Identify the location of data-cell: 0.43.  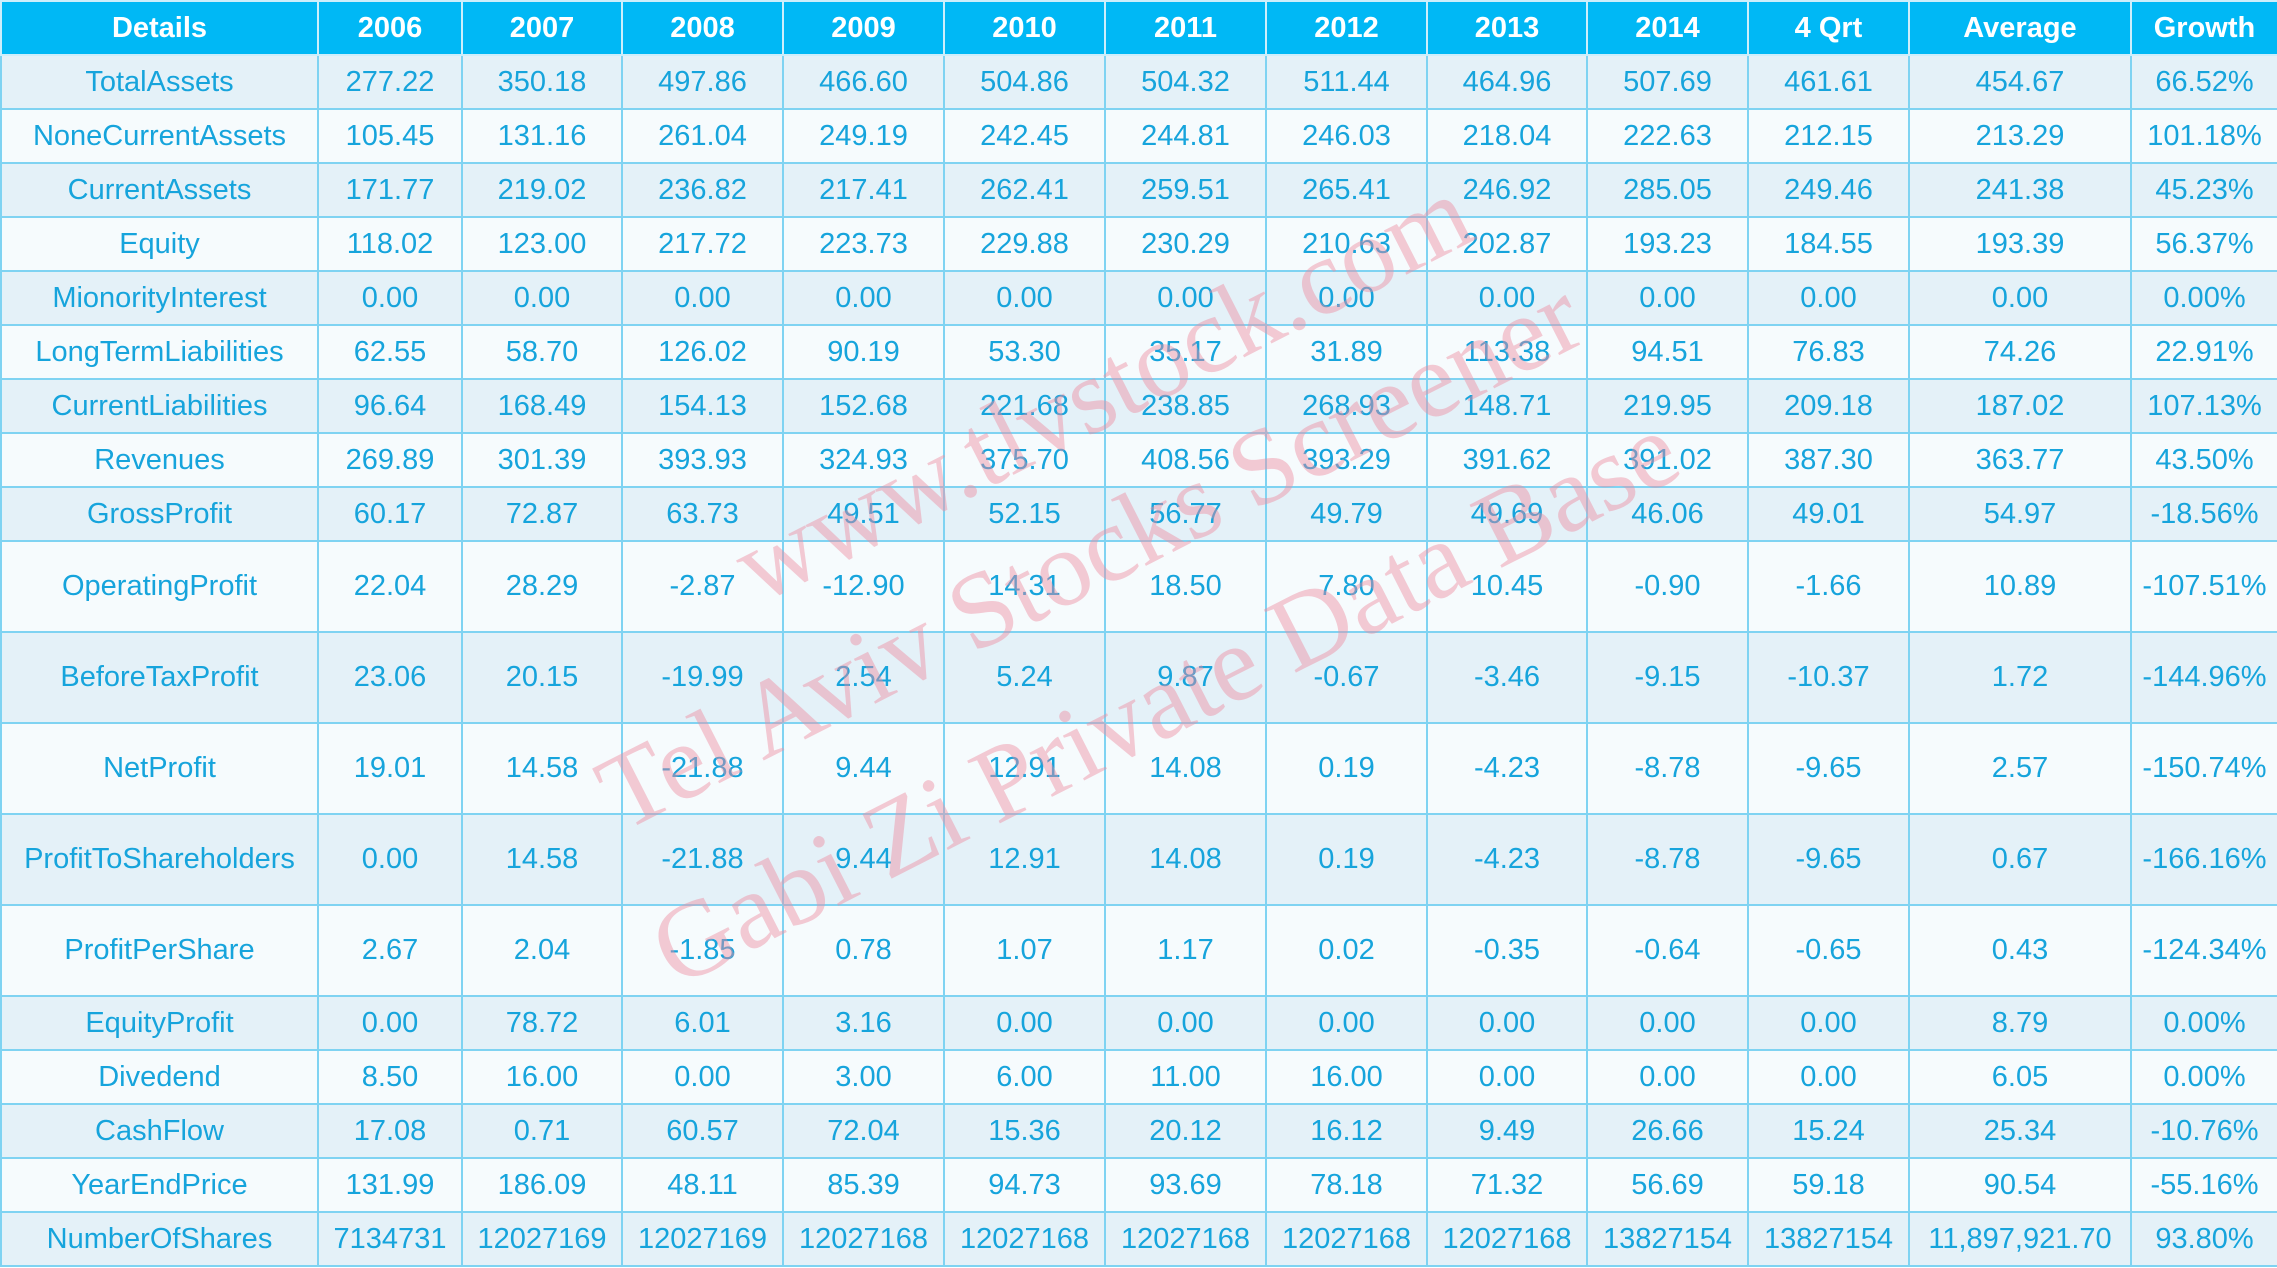
(2020, 950).